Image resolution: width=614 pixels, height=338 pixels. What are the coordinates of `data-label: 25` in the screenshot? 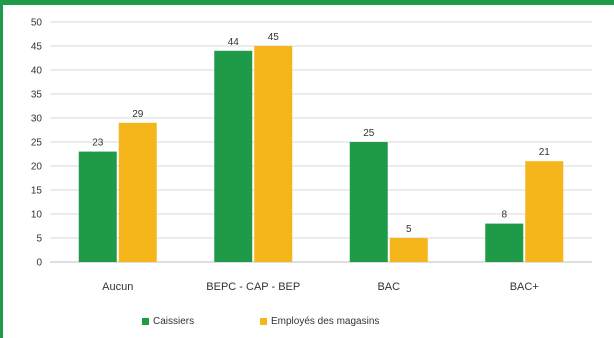 It's located at (369, 133).